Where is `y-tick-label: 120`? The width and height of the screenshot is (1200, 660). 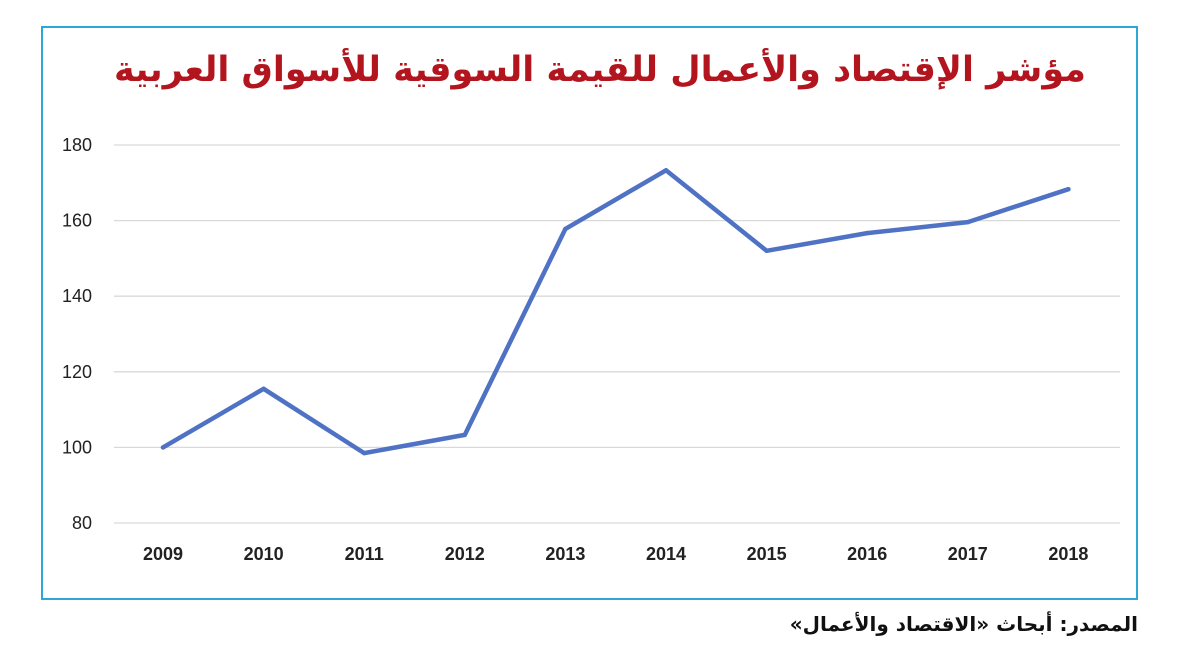
y-tick-label: 120 is located at coordinates (77, 372).